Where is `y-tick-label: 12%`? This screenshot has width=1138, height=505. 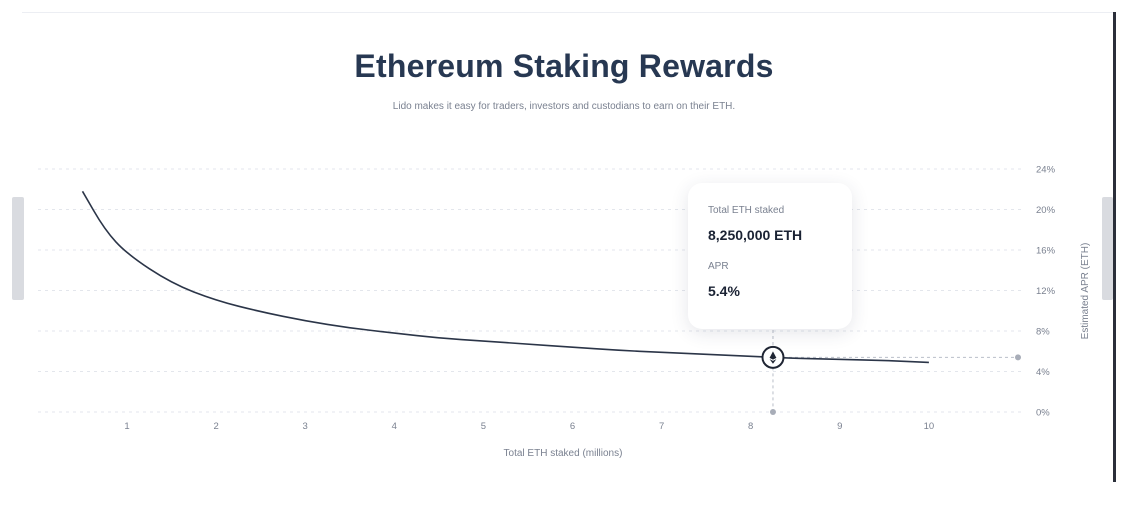
y-tick-label: 12% is located at coordinates (1046, 291).